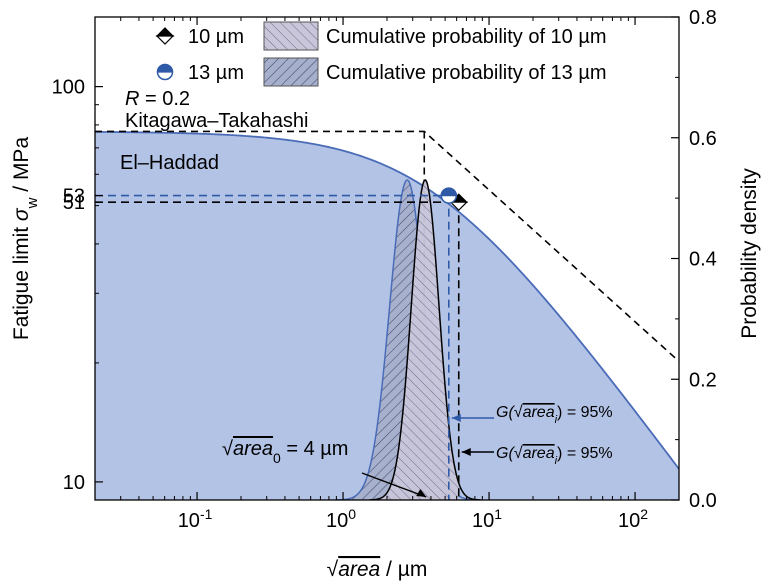  Describe the element at coordinates (466, 452) in the screenshot. I see `g95-arrowhead-10um` at that location.